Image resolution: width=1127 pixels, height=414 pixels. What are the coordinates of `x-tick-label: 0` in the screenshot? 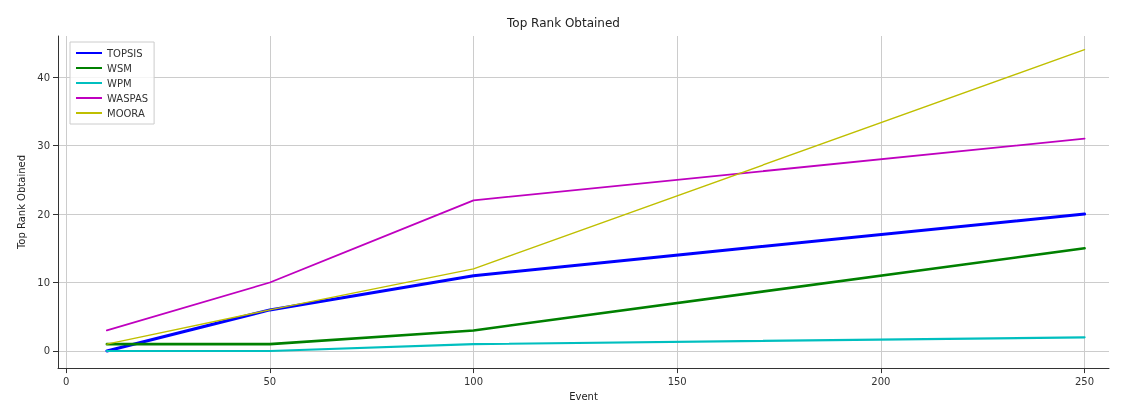 It's located at (66, 381).